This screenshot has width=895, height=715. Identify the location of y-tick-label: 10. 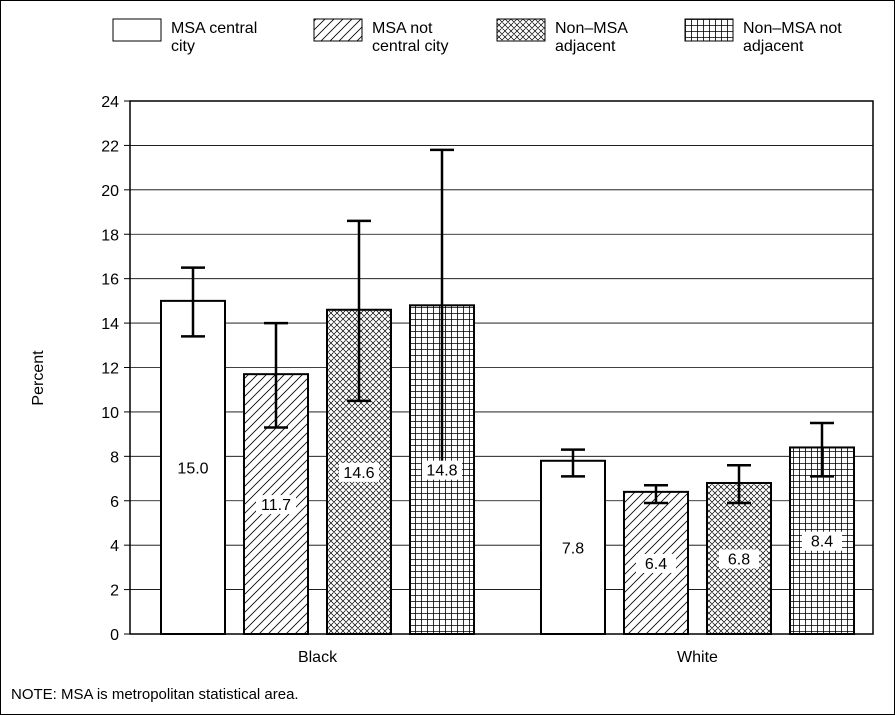
(110, 413).